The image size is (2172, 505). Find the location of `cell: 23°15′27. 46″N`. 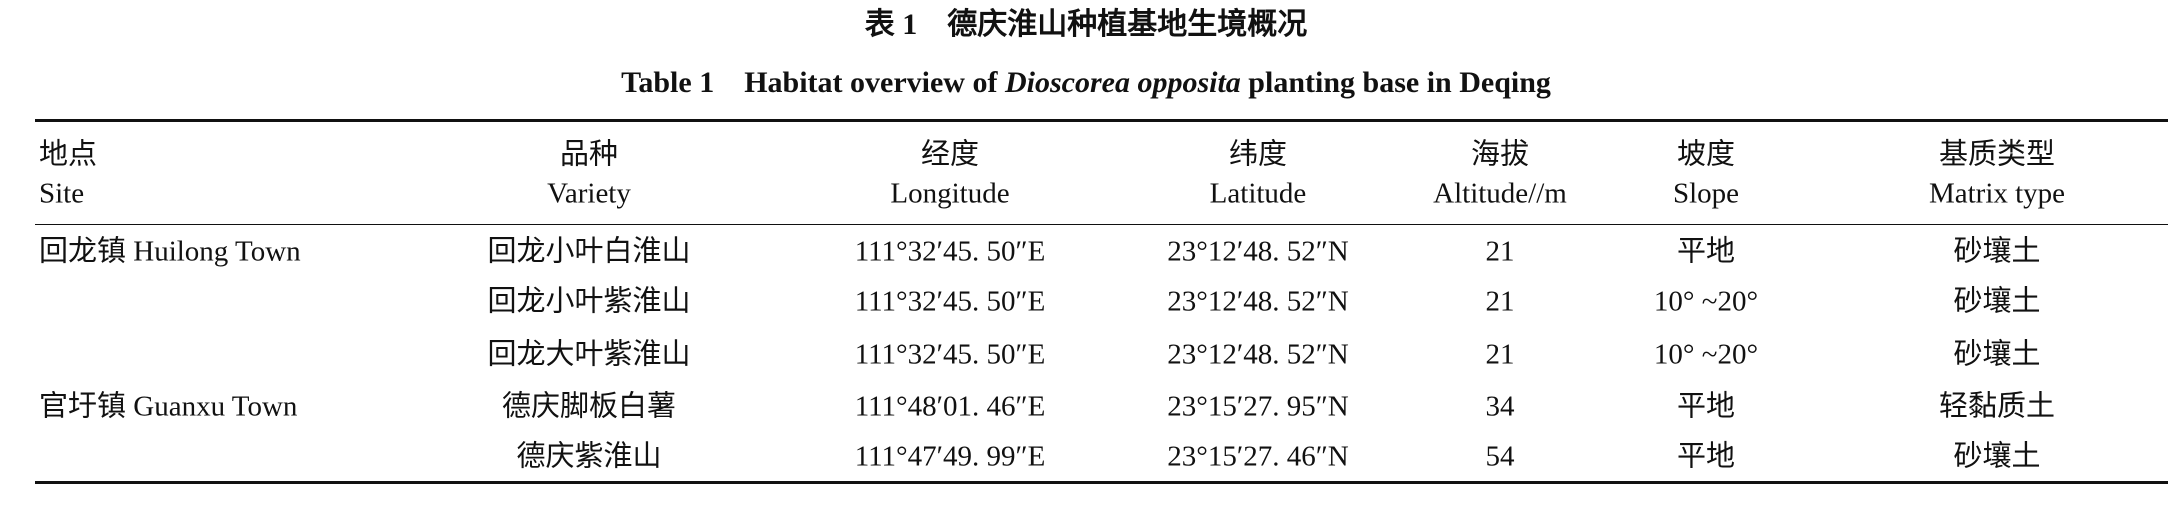

cell: 23°15′27. 46″N is located at coordinates (1258, 456).